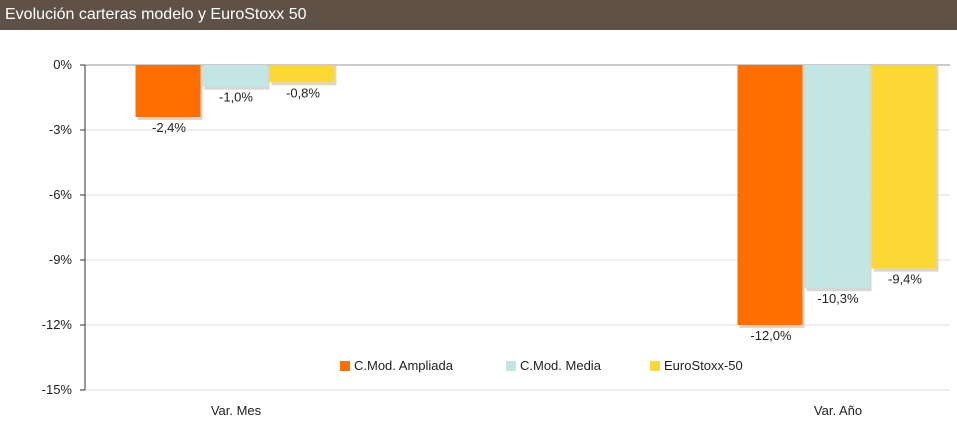  What do you see at coordinates (561, 365) in the screenshot?
I see `legend-label: C.Mod. Media` at bounding box center [561, 365].